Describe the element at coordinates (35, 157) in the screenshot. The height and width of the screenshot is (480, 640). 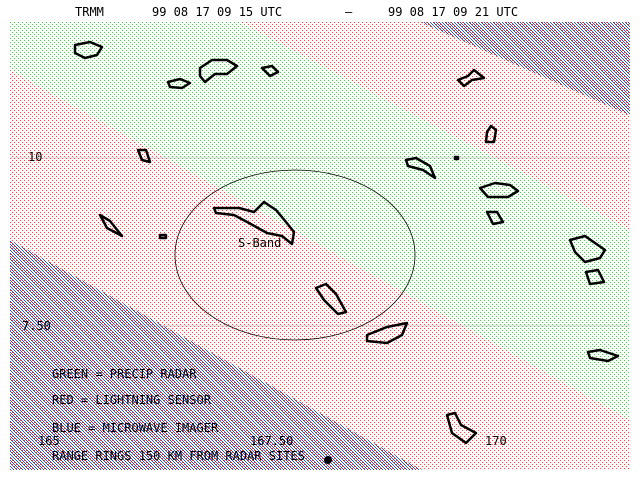
I see `lat-label: 10` at that location.